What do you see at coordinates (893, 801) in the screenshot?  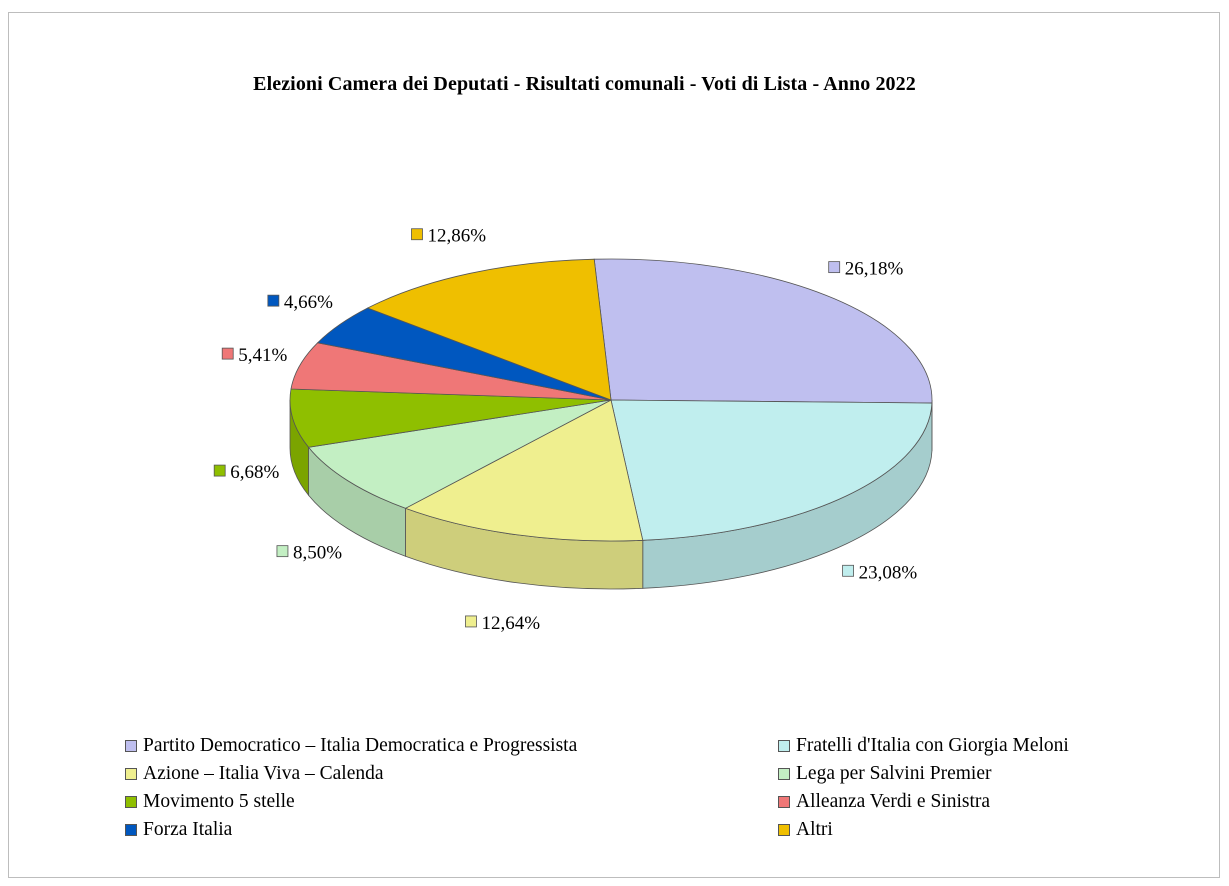 I see `legend-label: Alleanza Verdi e Sinistra` at bounding box center [893, 801].